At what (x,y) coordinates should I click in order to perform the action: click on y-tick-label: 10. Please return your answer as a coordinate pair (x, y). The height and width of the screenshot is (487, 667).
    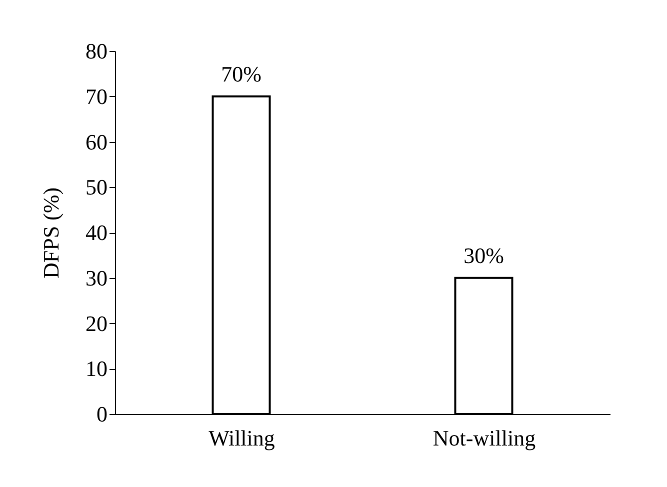
    Looking at the image, I should click on (97, 369).